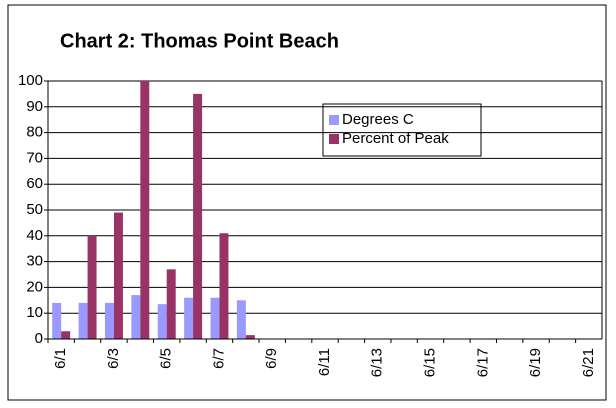 The width and height of the screenshot is (616, 408). What do you see at coordinates (166, 358) in the screenshot?
I see `x-tick-label: 6/5` at bounding box center [166, 358].